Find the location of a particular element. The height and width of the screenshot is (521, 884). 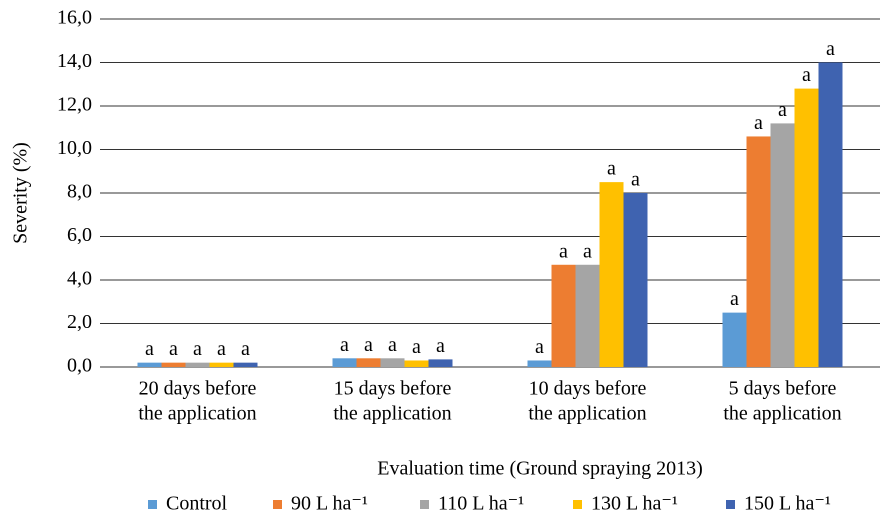

x-axis-title: Evaluation time (Ground spraying 2013) is located at coordinates (540, 469).